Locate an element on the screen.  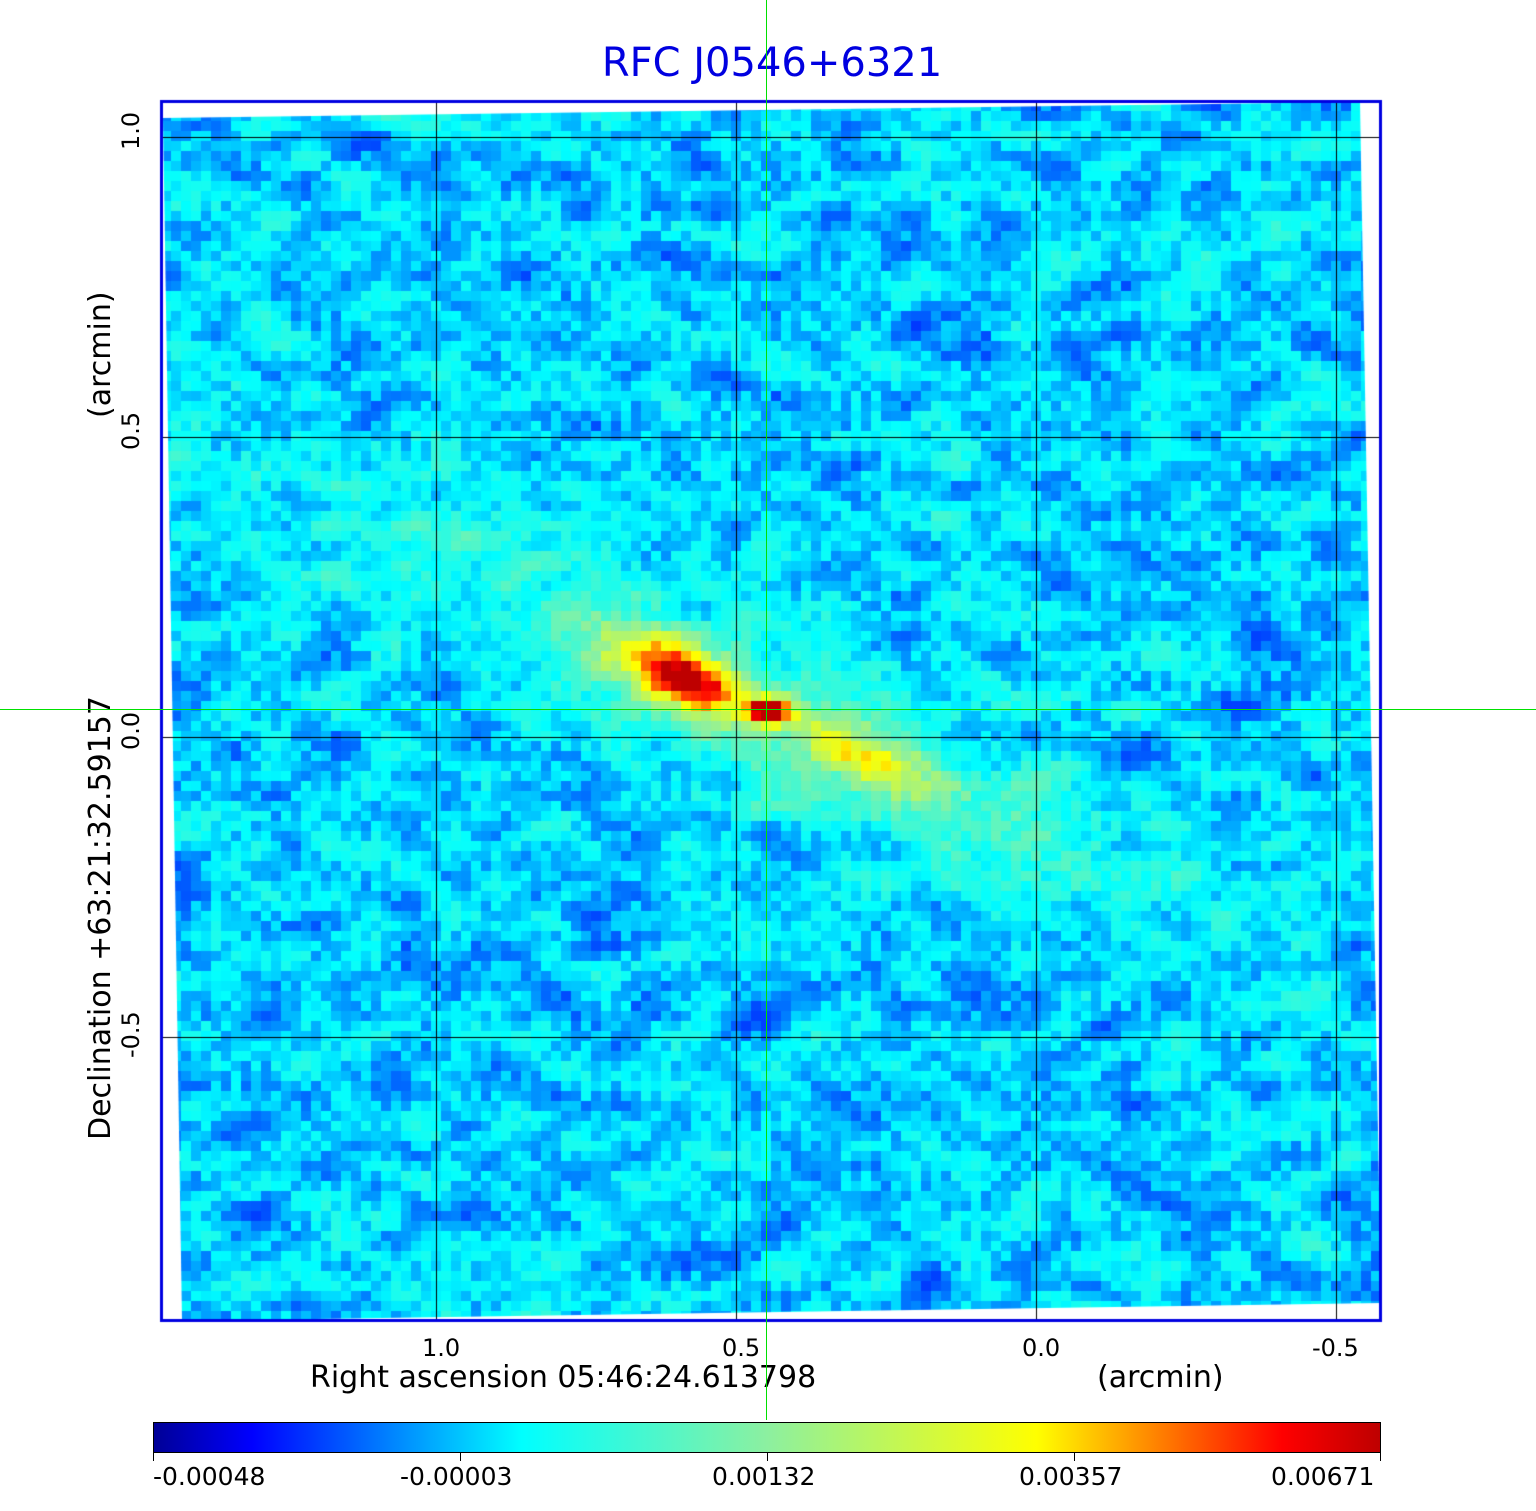
crosshair-vertical is located at coordinates (766, 710).